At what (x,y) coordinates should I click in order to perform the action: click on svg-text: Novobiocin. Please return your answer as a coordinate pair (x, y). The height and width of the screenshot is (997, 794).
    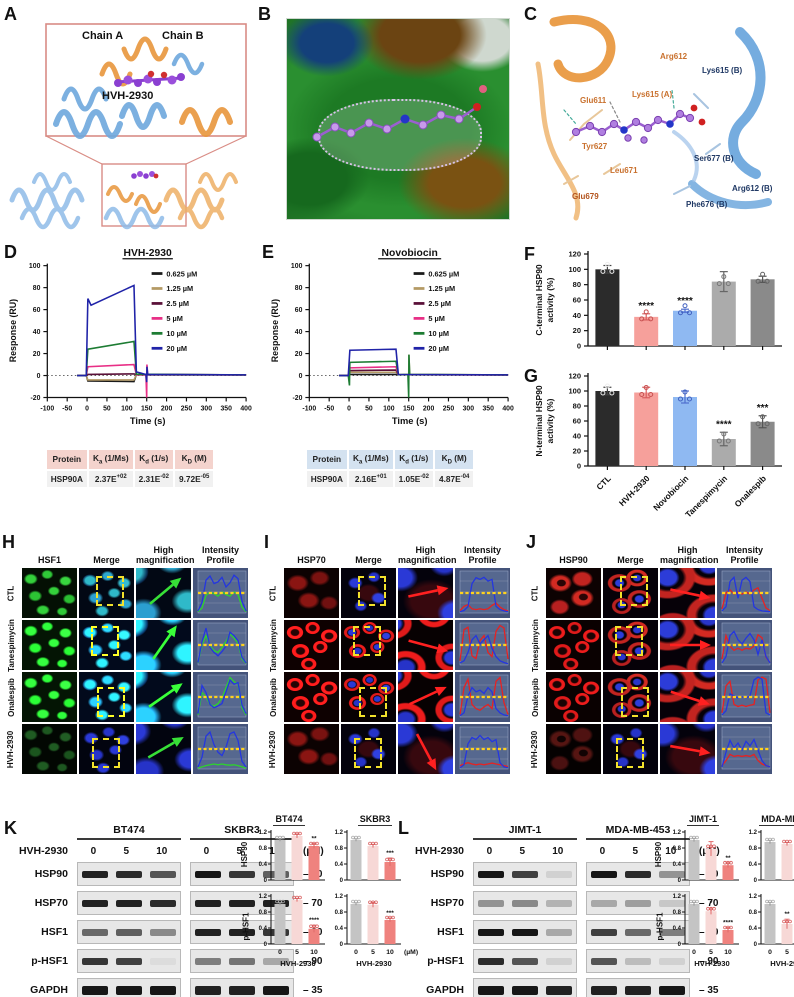
    Looking at the image, I should click on (670, 492).